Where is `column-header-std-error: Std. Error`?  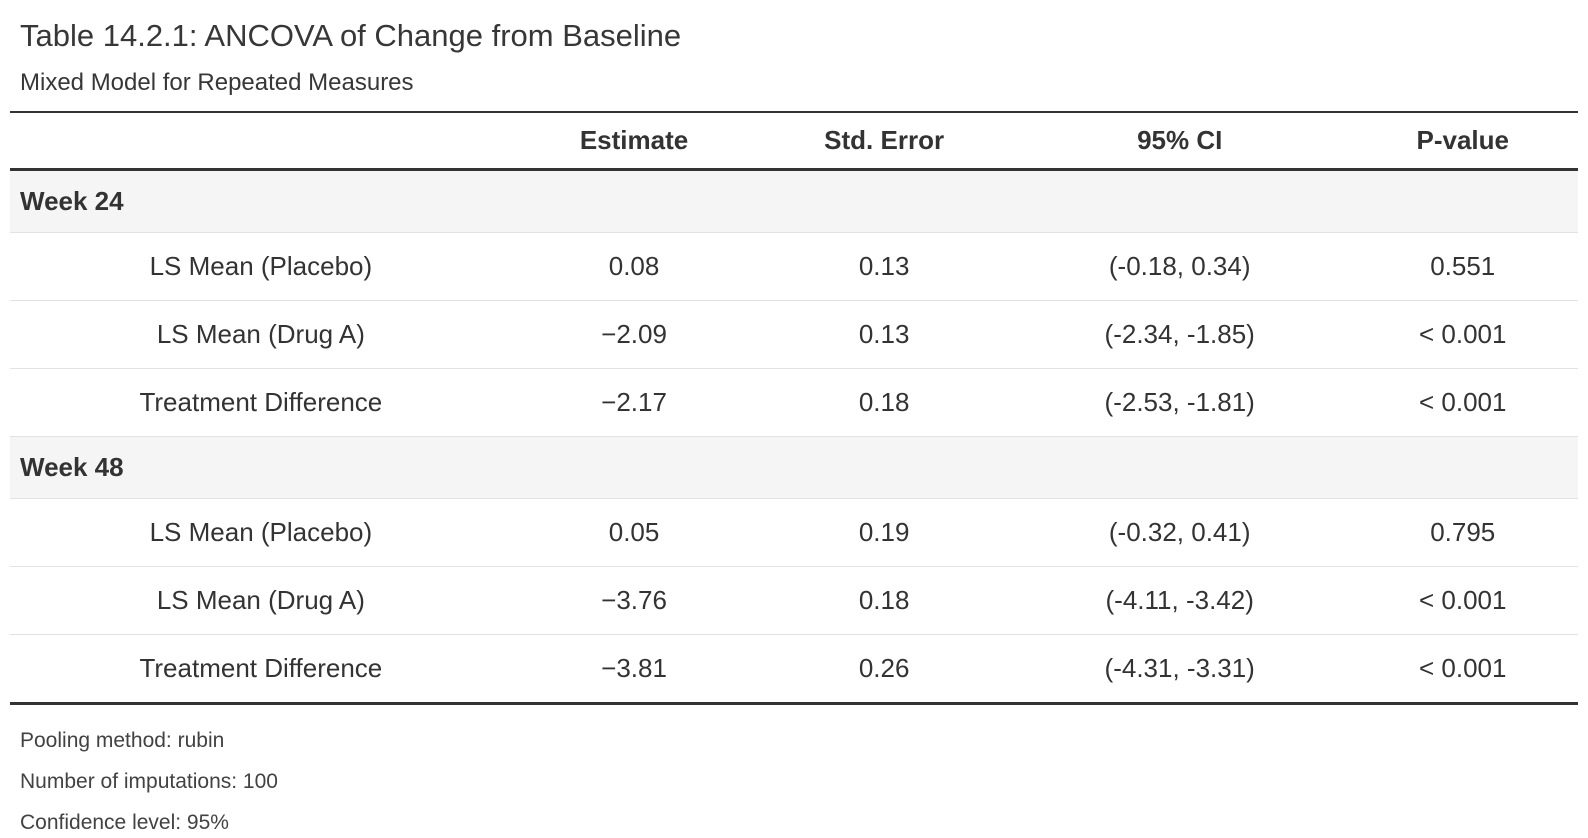
column-header-std-error: Std. Error is located at coordinates (884, 141).